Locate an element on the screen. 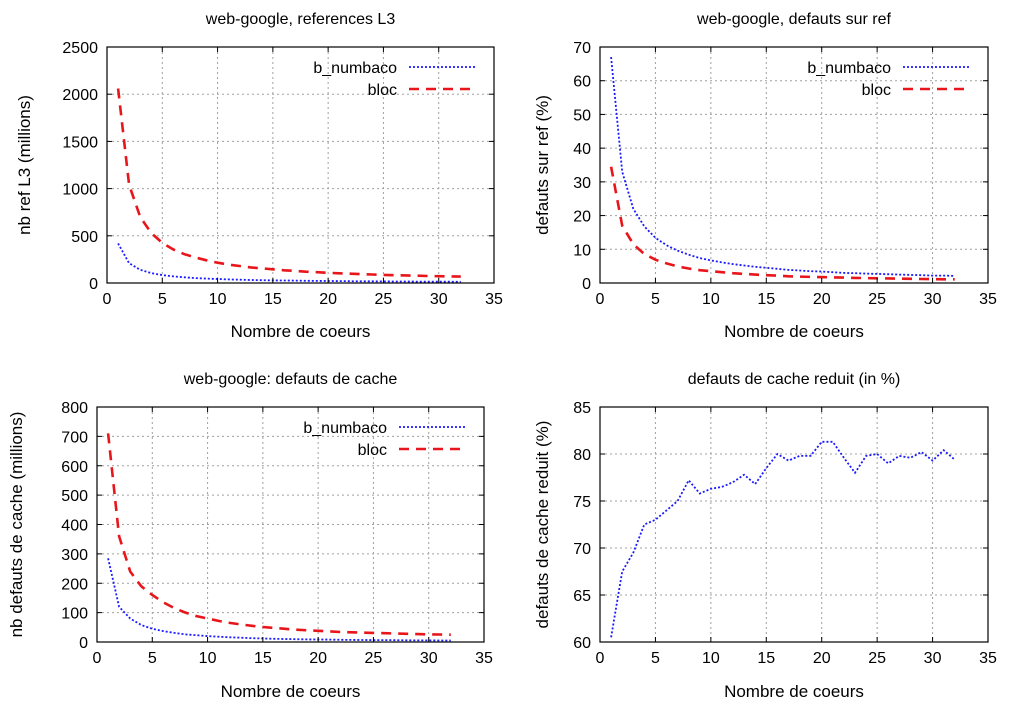 This screenshot has width=1016, height=707. y-tick-label: 700 is located at coordinates (74, 437).